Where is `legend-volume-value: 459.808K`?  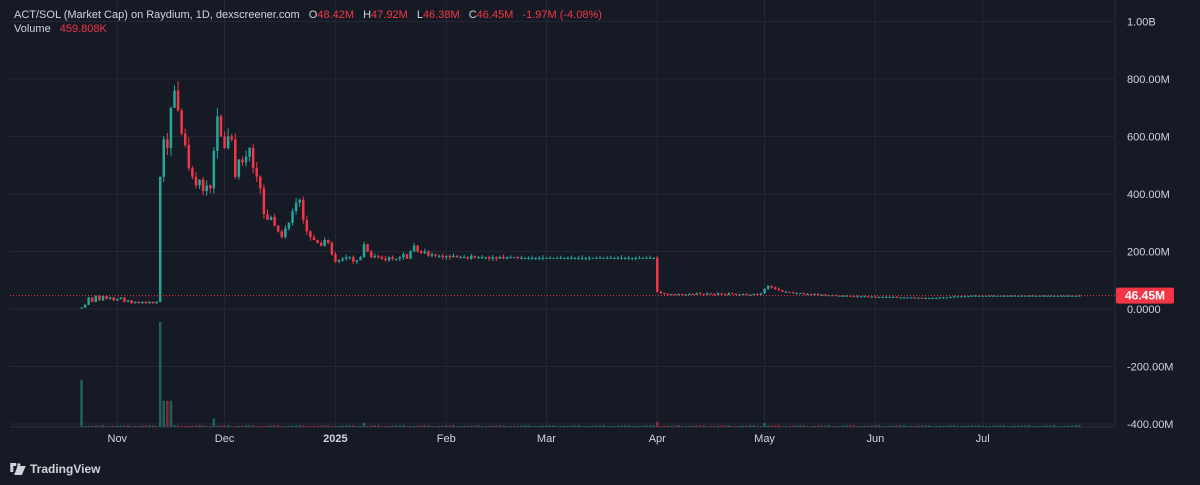
legend-volume-value: 459.808K is located at coordinates (83, 29).